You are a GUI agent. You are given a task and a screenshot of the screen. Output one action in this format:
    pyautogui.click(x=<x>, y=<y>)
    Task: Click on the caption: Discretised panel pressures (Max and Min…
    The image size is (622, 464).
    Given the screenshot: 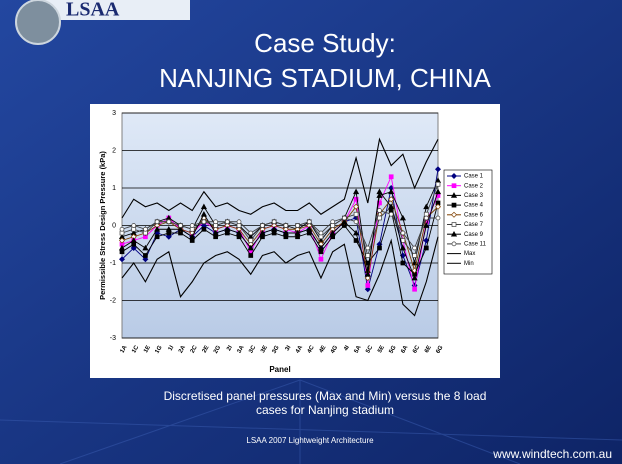 What is the action you would take?
    pyautogui.click(x=325, y=396)
    